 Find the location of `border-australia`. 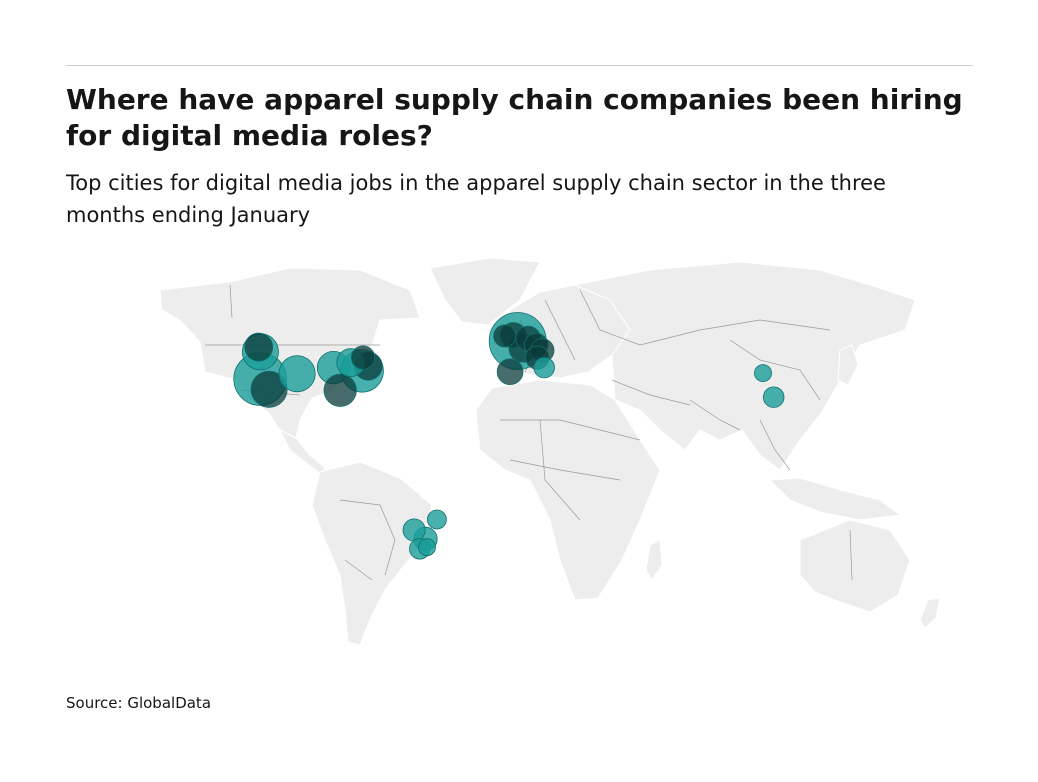

border-australia is located at coordinates (851, 555).